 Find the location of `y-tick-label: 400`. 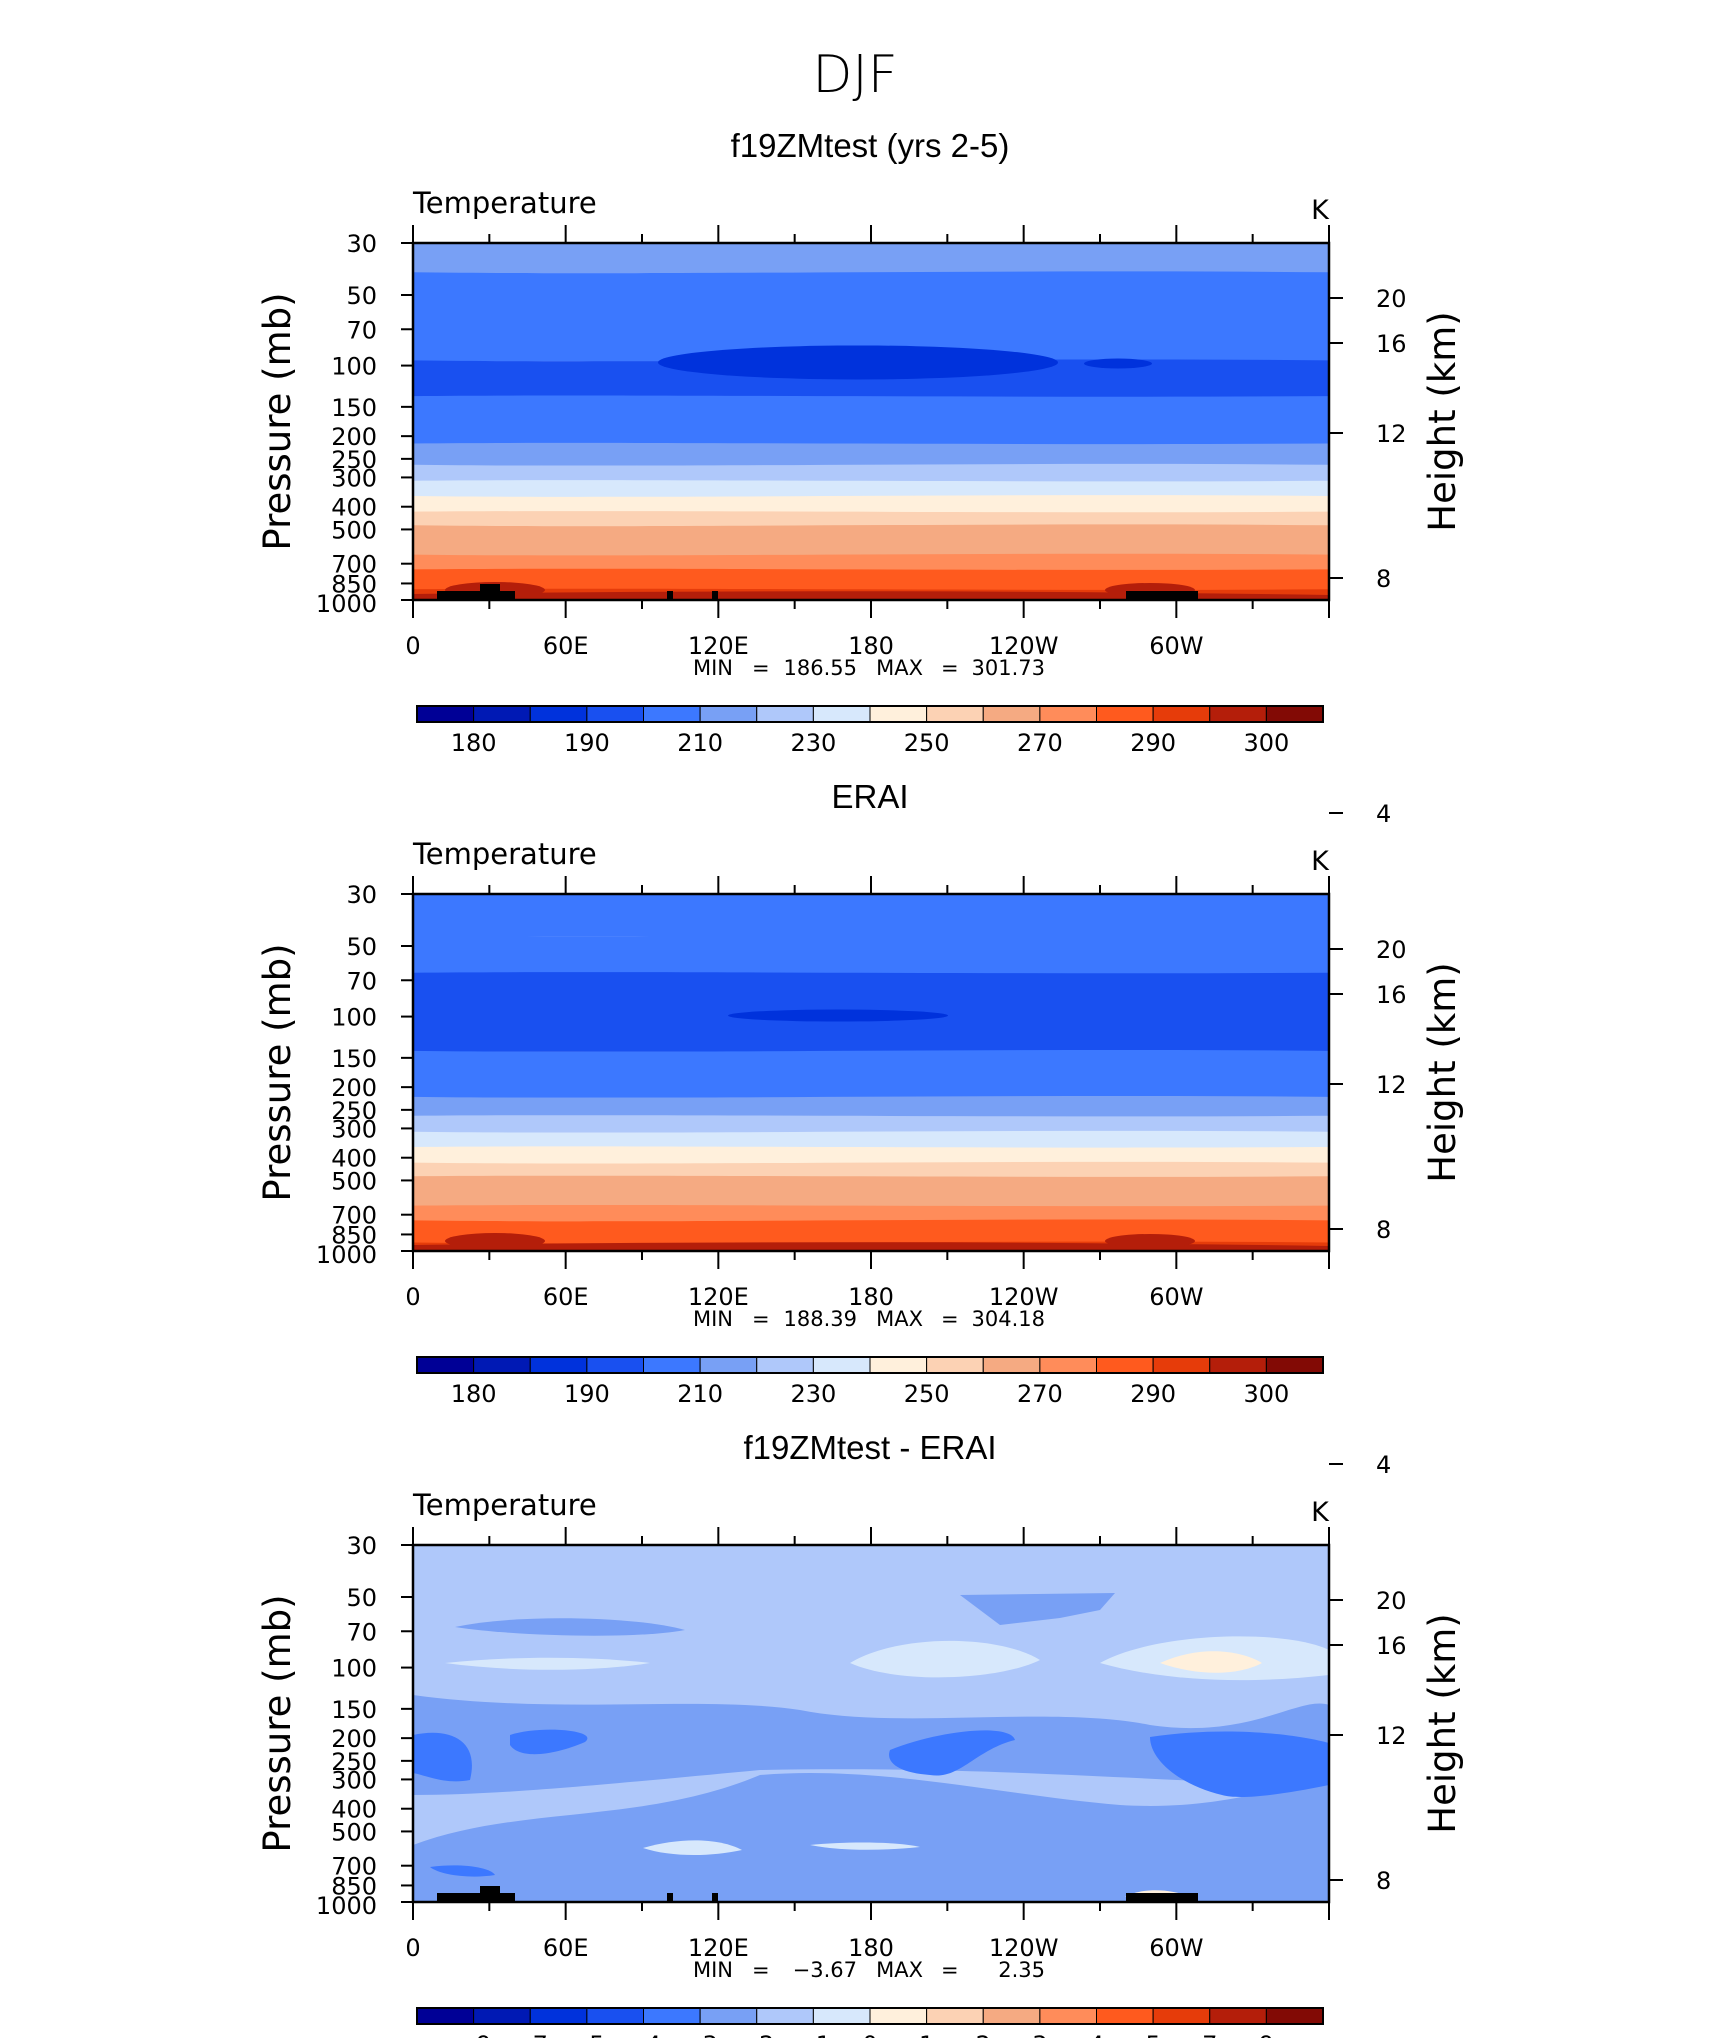

y-tick-label: 400 is located at coordinates (354, 1810).